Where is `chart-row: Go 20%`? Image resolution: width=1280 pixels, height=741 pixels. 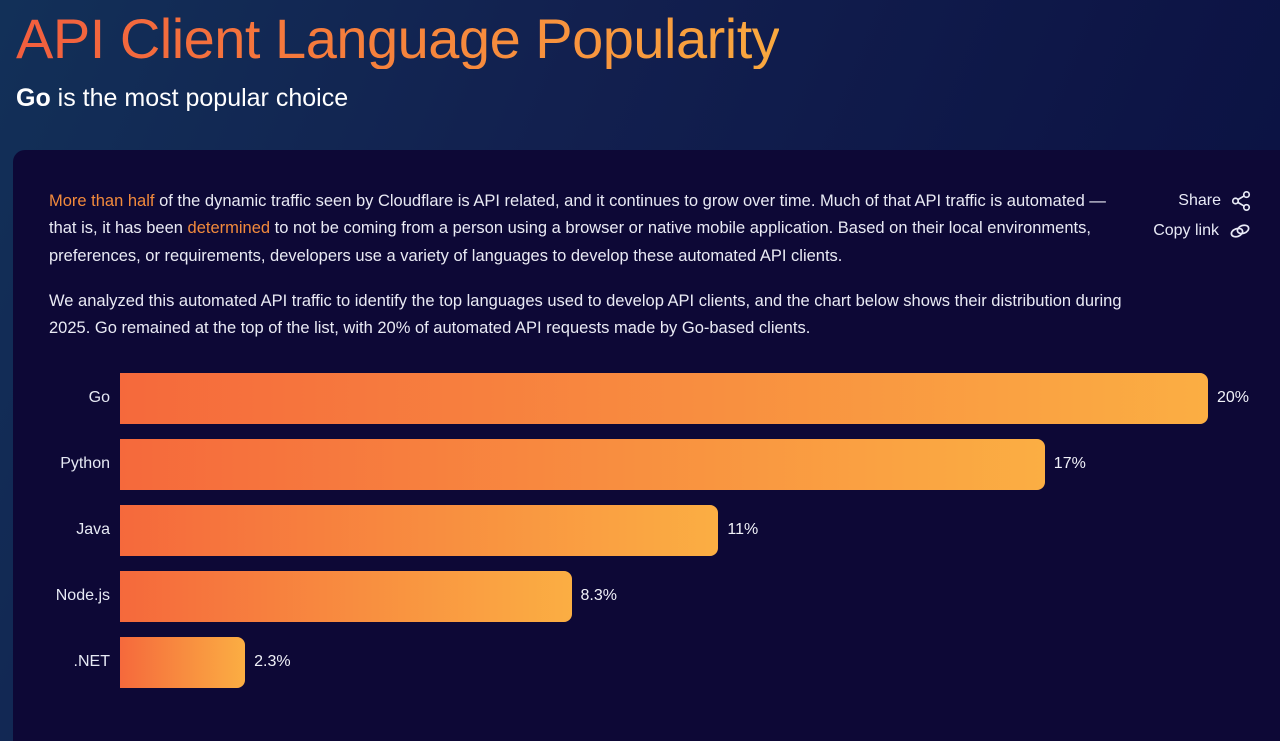 chart-row: Go 20% is located at coordinates (650, 398).